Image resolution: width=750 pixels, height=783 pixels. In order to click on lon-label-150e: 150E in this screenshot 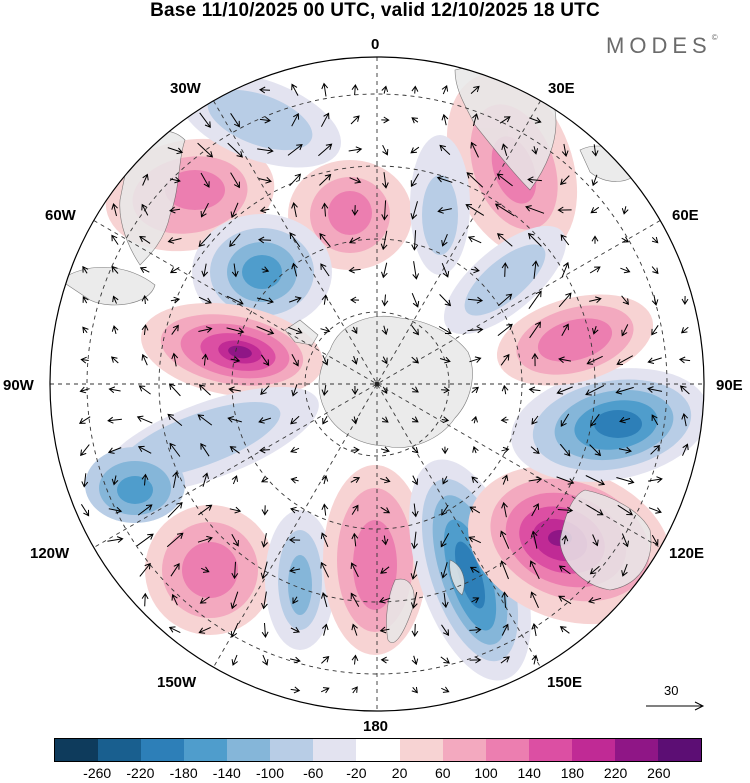, I will do `click(565, 682)`.